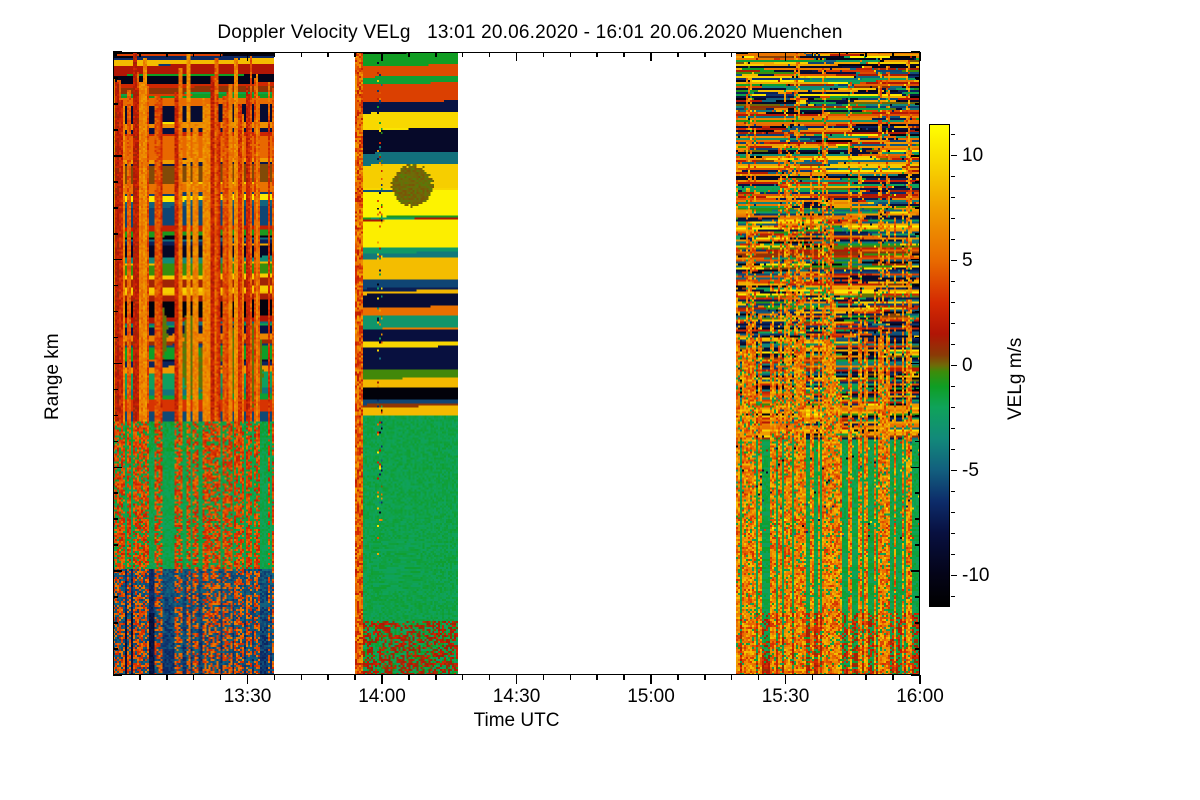  Describe the element at coordinates (407, 363) in the screenshot. I see `panel-2-canvas` at that location.